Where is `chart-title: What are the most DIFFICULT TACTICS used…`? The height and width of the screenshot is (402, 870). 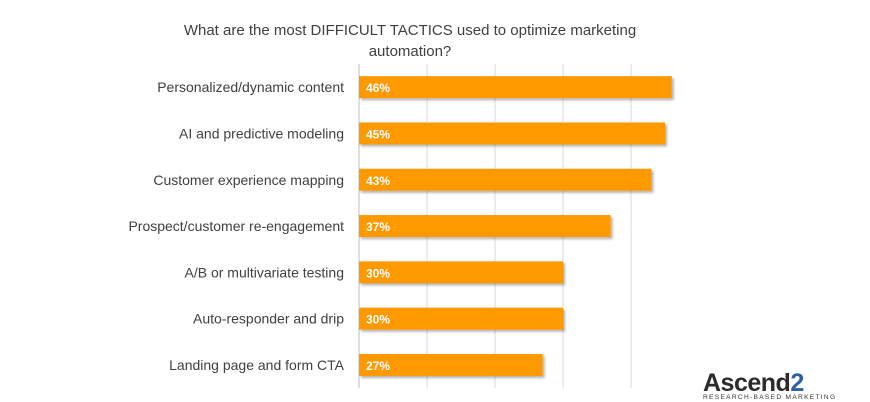
chart-title: What are the most DIFFICULT TACTICS used… is located at coordinates (410, 41).